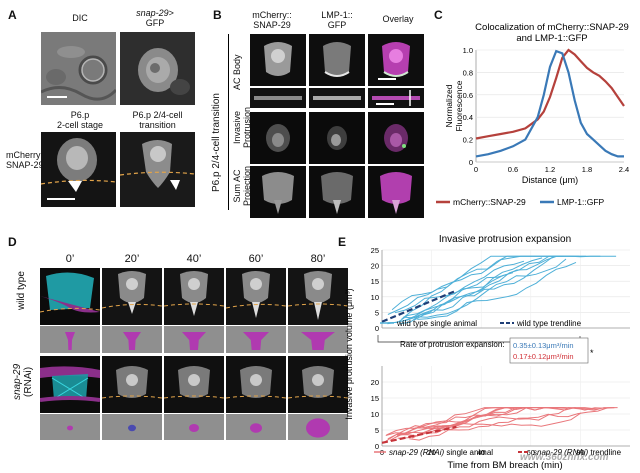 Image resolution: width=640 pixels, height=473 pixels. Describe the element at coordinates (396, 60) in the screenshot. I see `b-acbody-overlay` at that location.